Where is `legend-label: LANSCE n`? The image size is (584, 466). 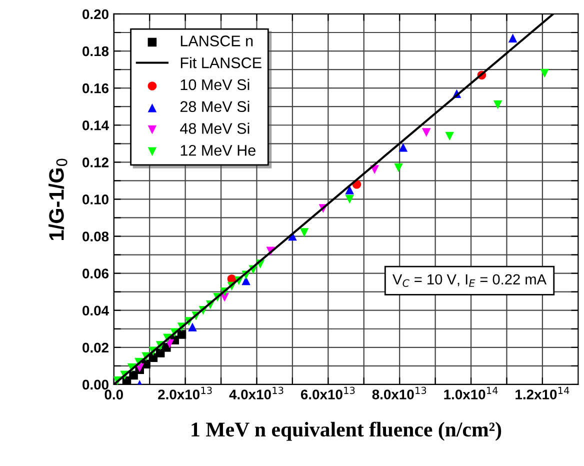
legend-label: LANSCE n is located at coordinates (216, 41).